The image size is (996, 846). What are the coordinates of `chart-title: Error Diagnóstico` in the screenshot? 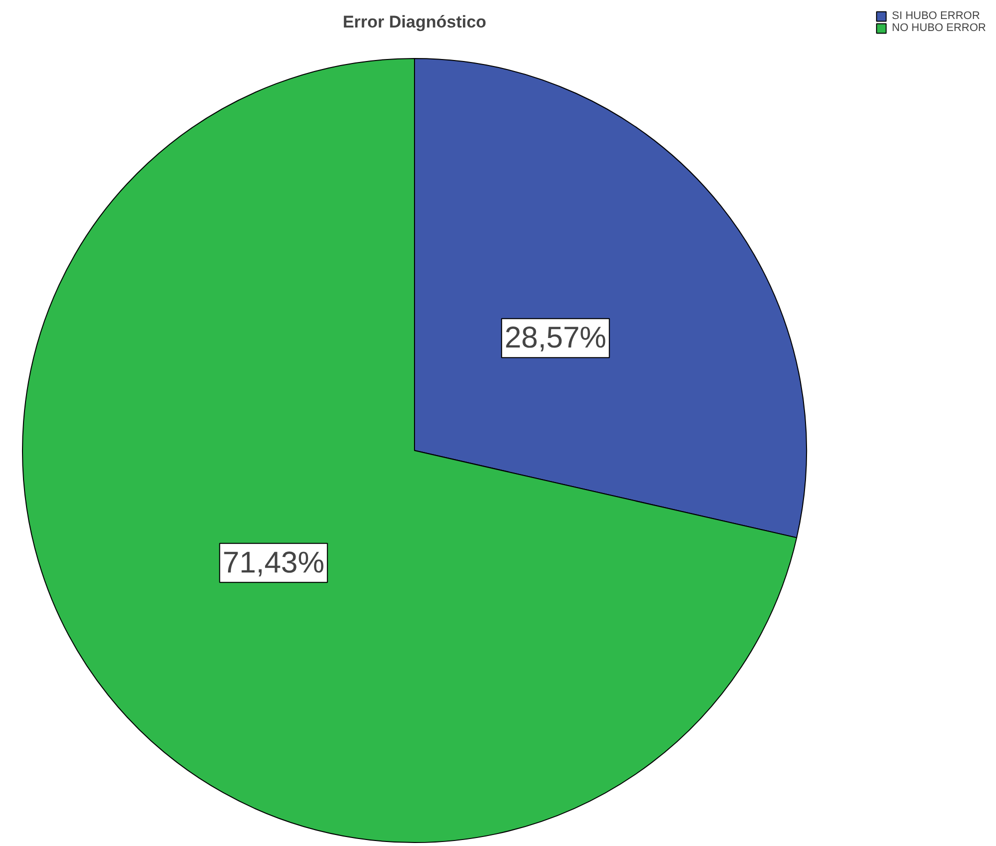 It's located at (414, 22).